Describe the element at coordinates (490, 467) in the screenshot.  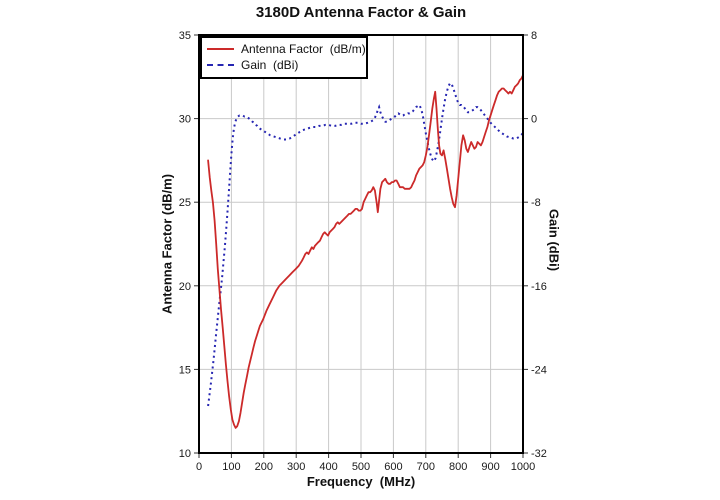
I see `x-tick-label: 900` at that location.